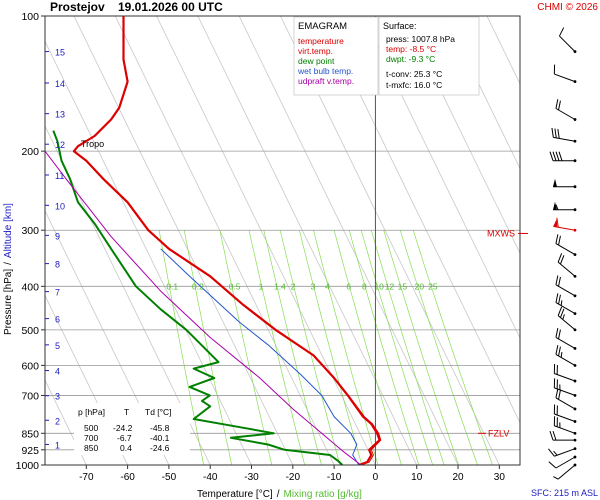 This screenshot has height=500, width=600. What do you see at coordinates (327, 286) in the screenshot?
I see `mixing-ratio-label: 4` at bounding box center [327, 286].